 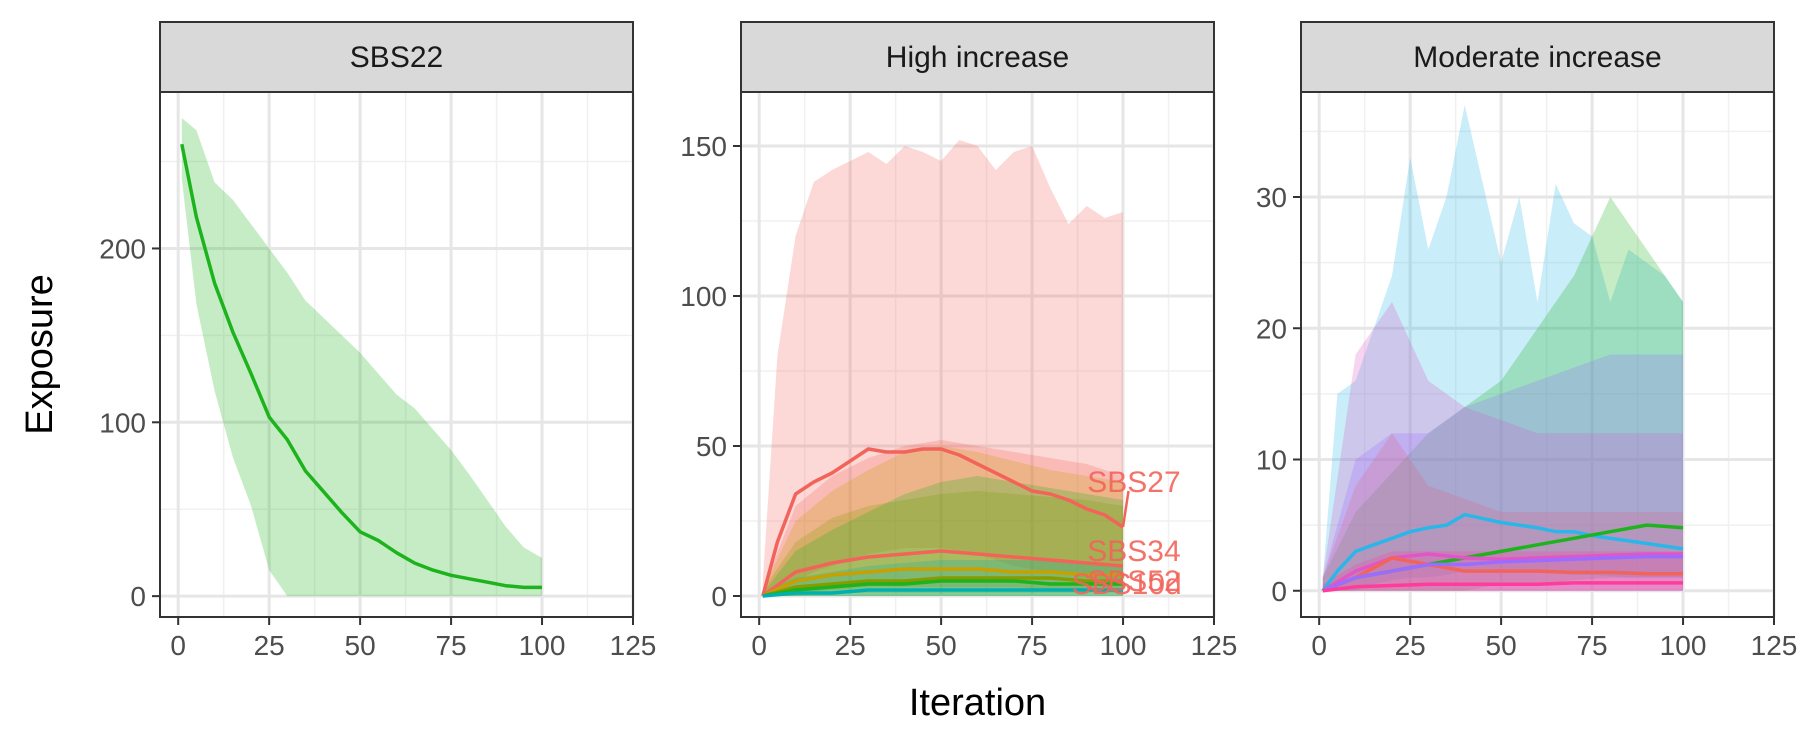 I want to click on y-tick-label: 10, so click(x=1271, y=460).